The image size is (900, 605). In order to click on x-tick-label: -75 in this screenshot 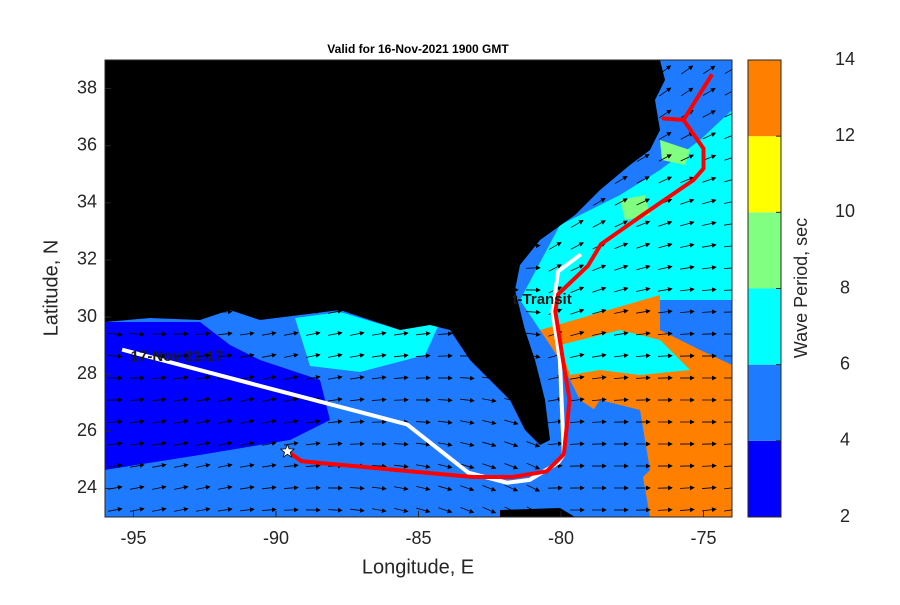, I will do `click(703, 538)`.